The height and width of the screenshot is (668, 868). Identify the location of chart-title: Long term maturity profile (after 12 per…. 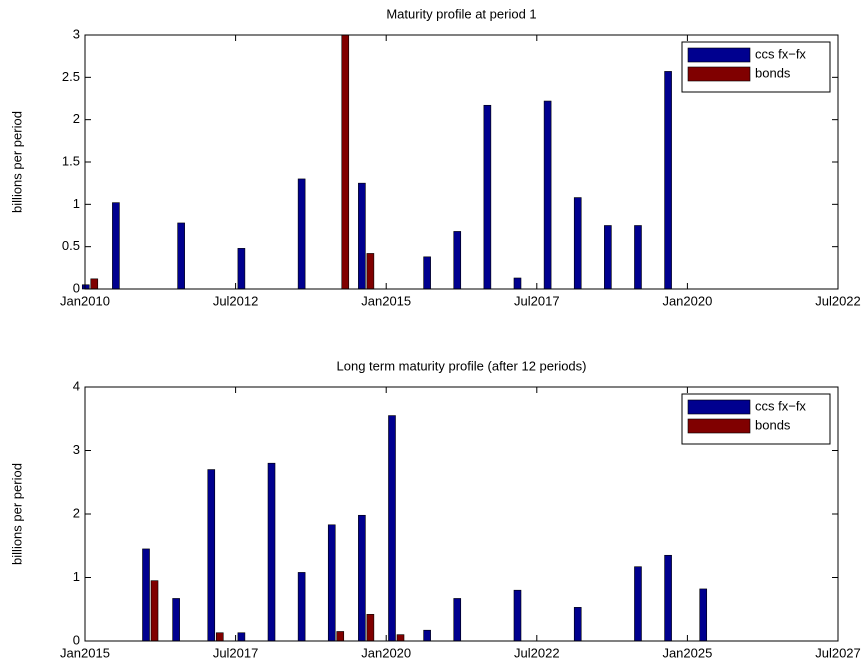
(462, 365).